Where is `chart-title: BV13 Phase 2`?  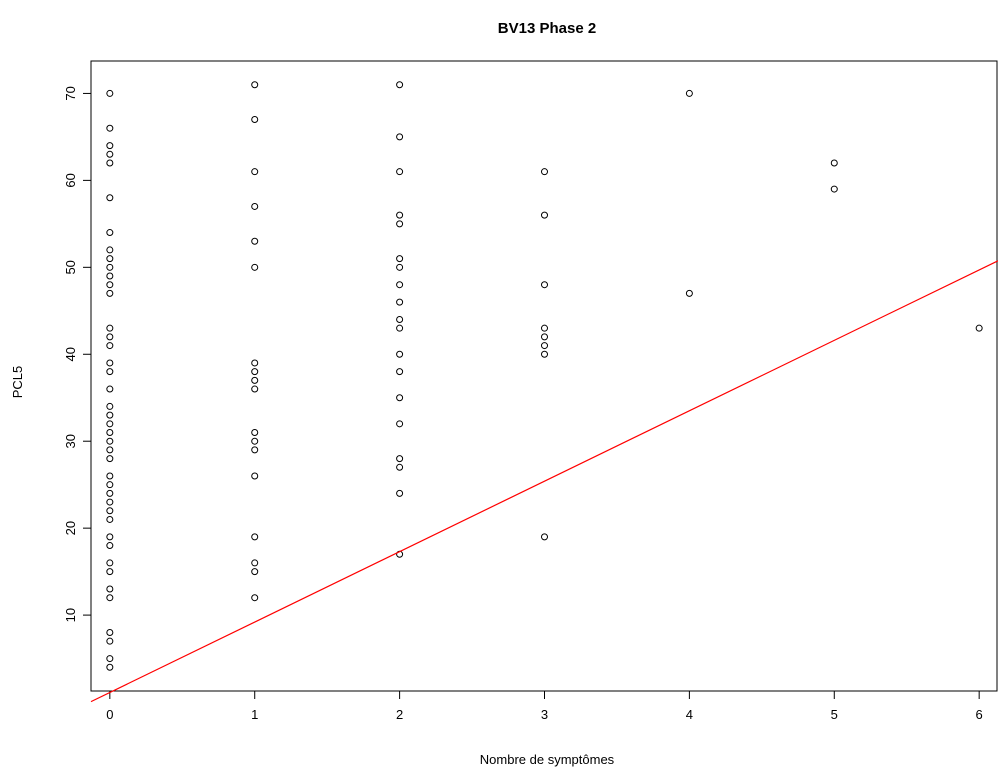 chart-title: BV13 Phase 2 is located at coordinates (547, 28).